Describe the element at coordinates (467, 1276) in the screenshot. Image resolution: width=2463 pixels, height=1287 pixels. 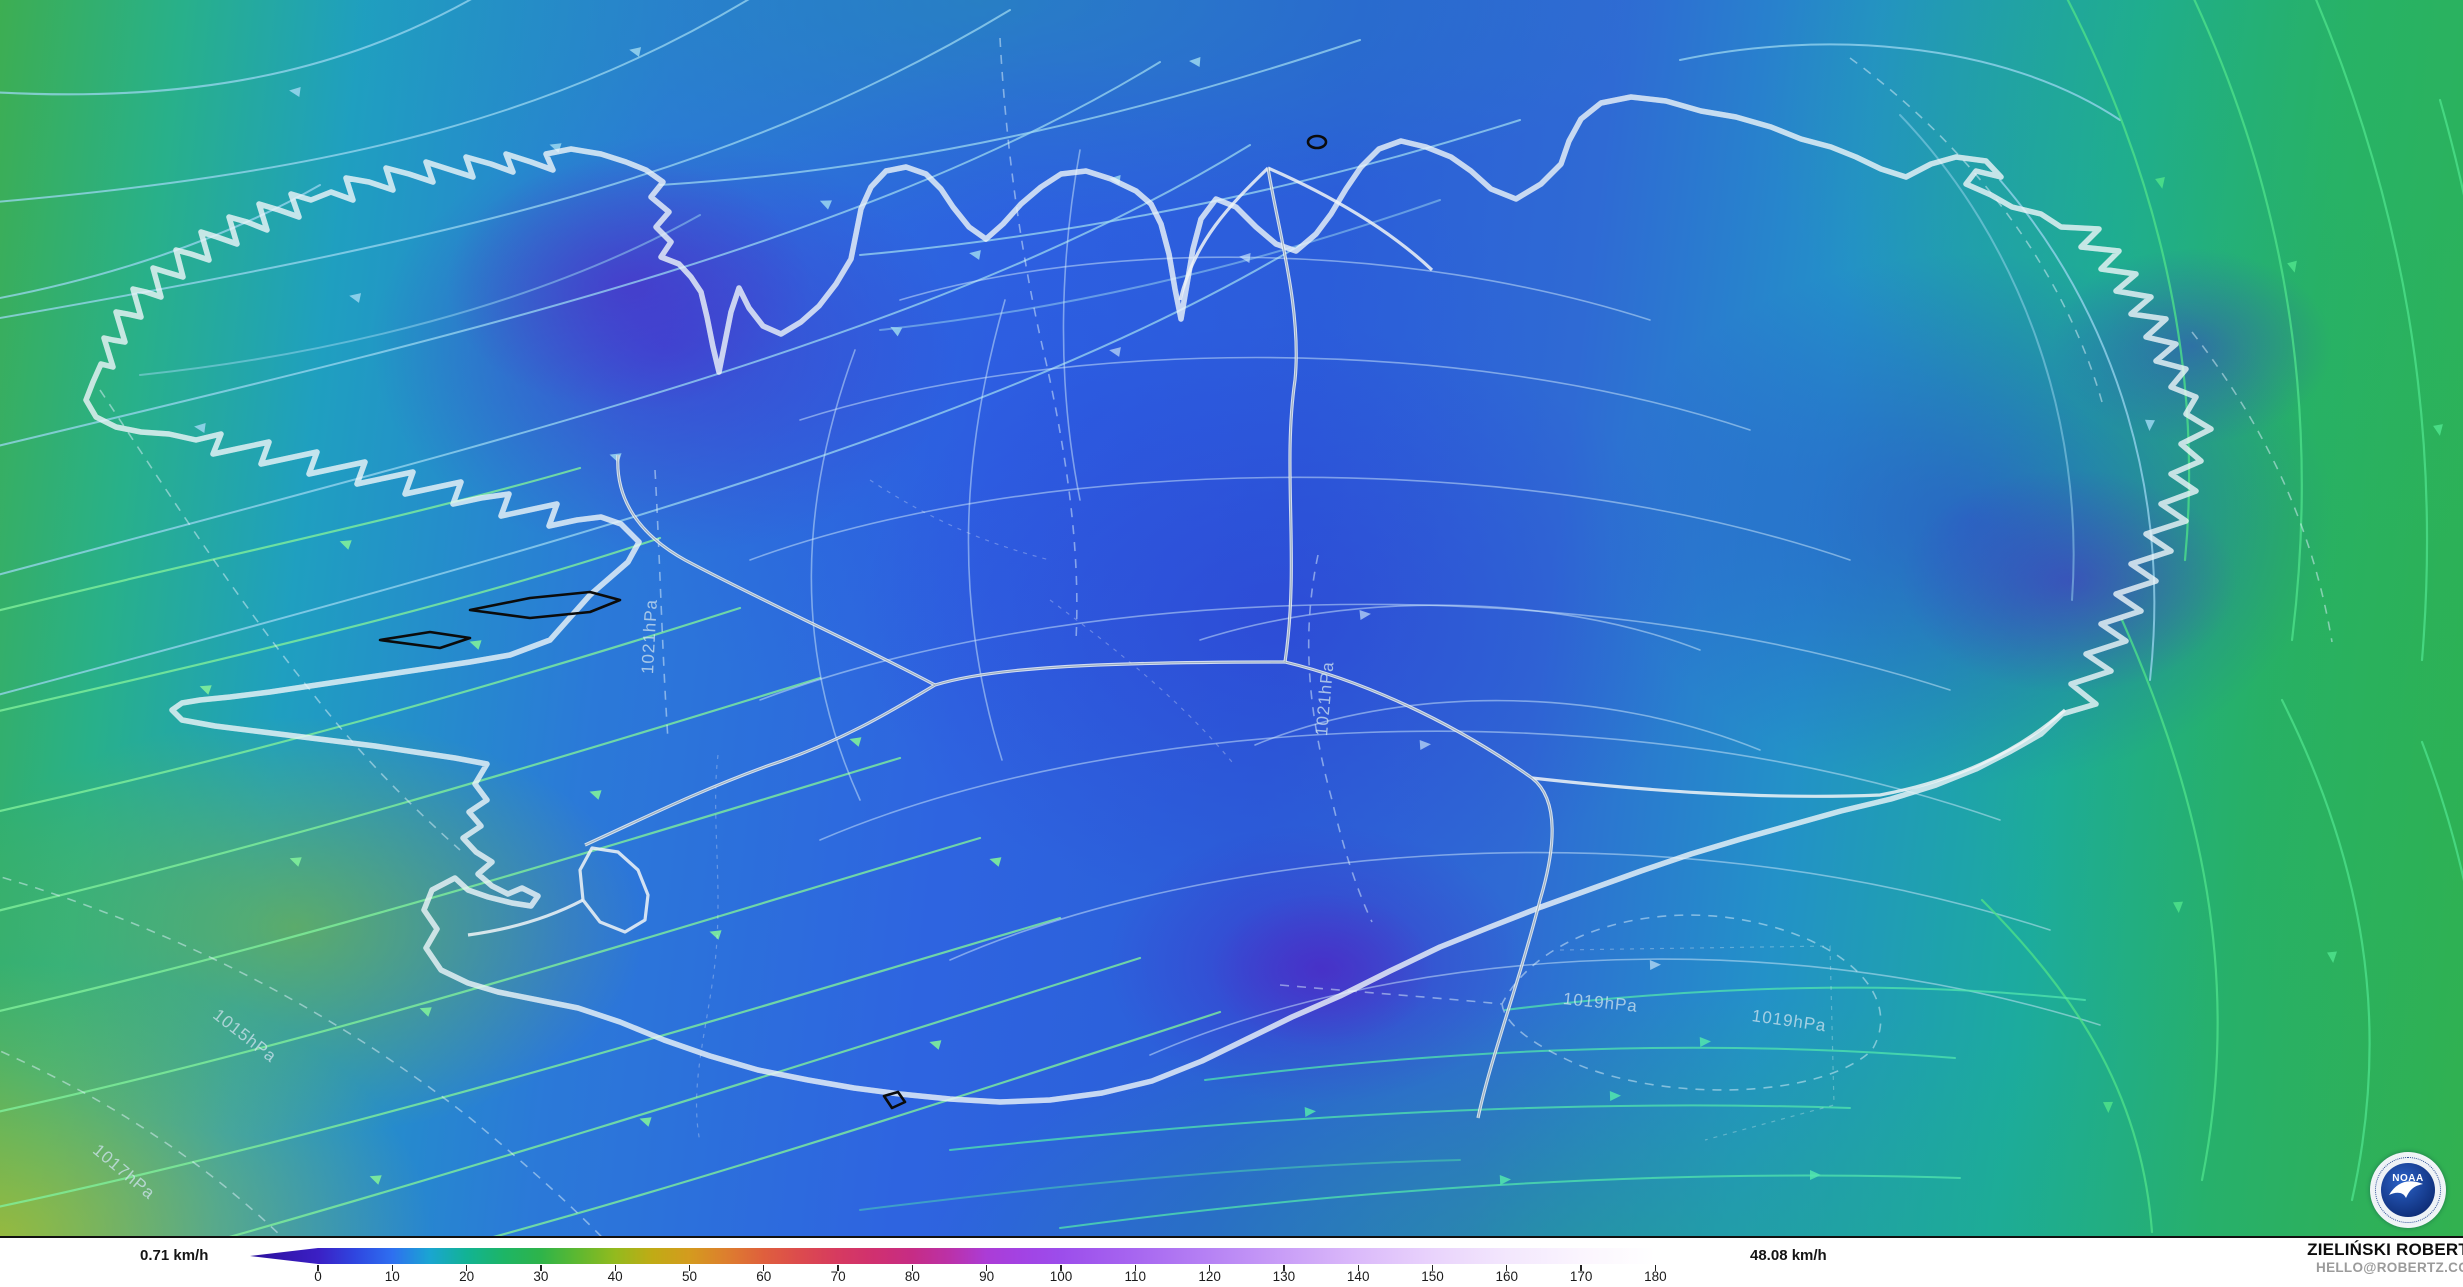
I see `legend-tick-label: 20` at that location.